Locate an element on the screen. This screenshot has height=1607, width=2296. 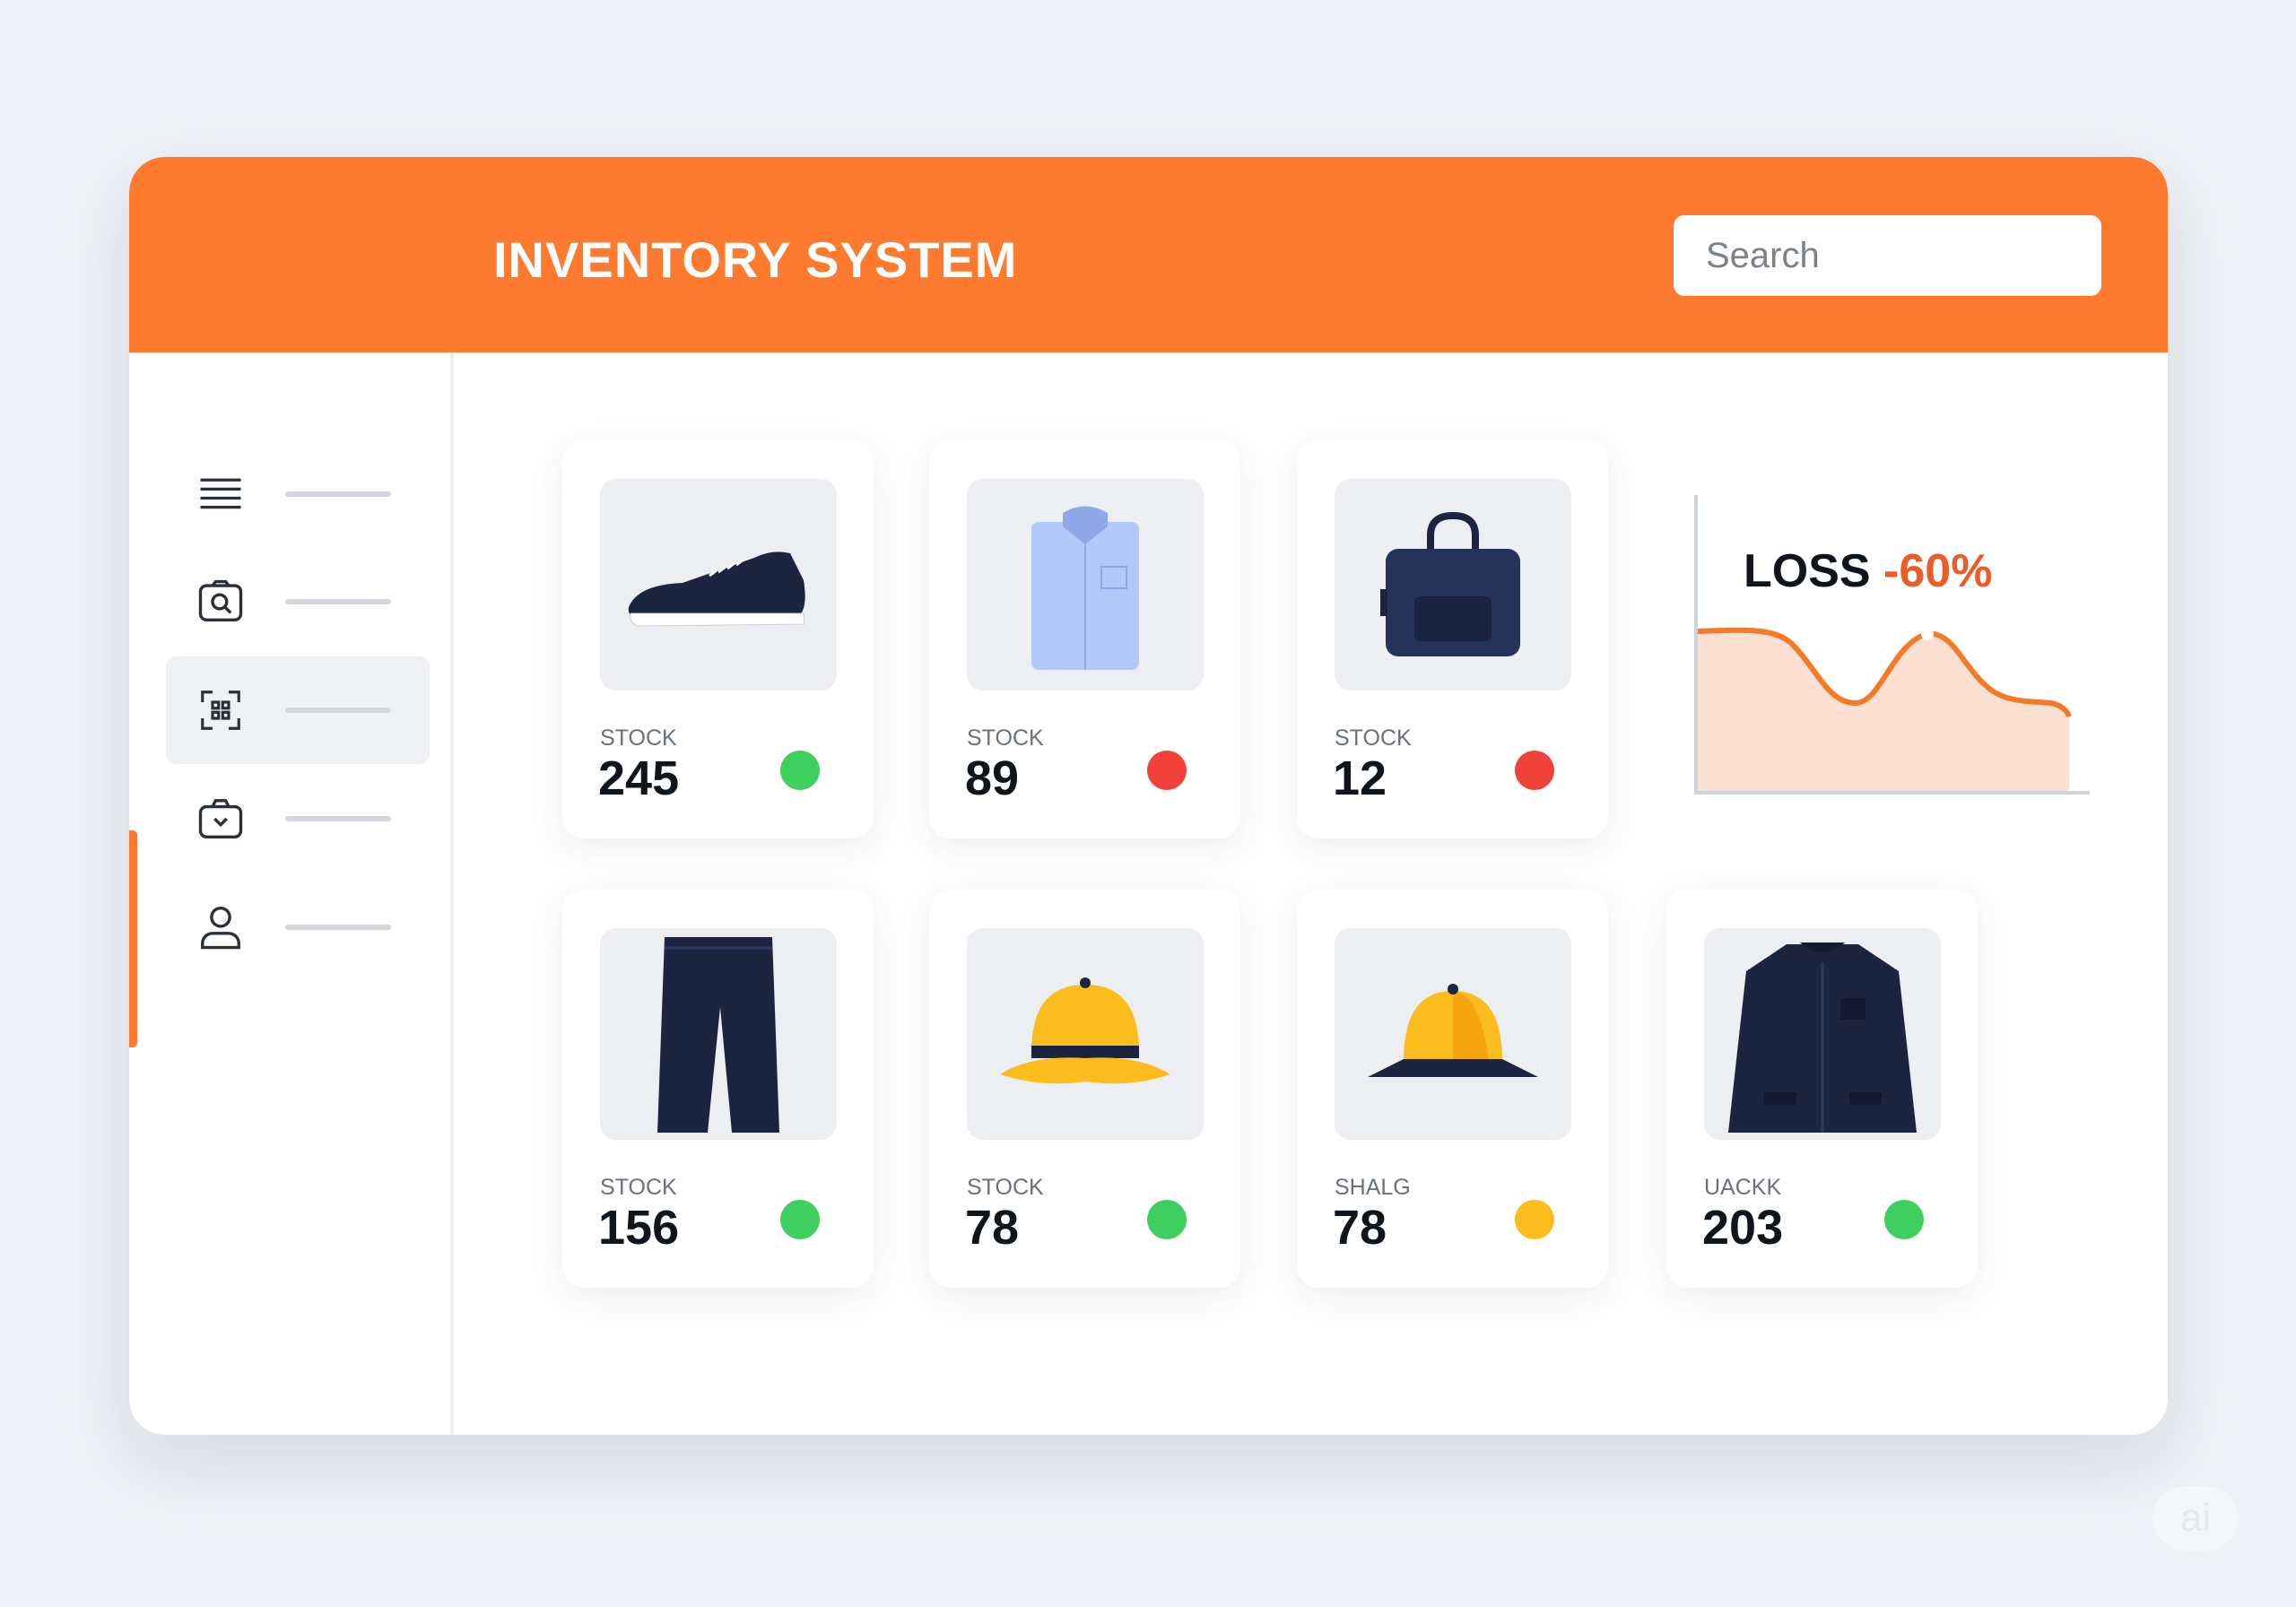
product-card-hat: SHALG 78 is located at coordinates (1452, 1089).